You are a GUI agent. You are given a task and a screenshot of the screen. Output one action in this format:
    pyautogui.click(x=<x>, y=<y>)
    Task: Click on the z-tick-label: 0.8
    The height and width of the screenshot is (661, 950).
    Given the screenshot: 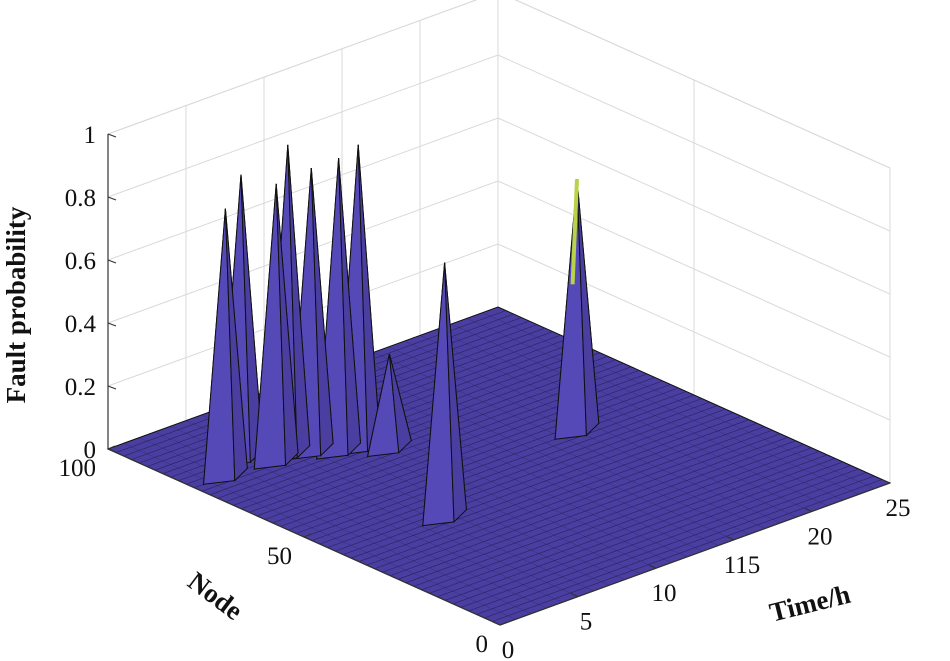 What is the action you would take?
    pyautogui.click(x=80, y=198)
    